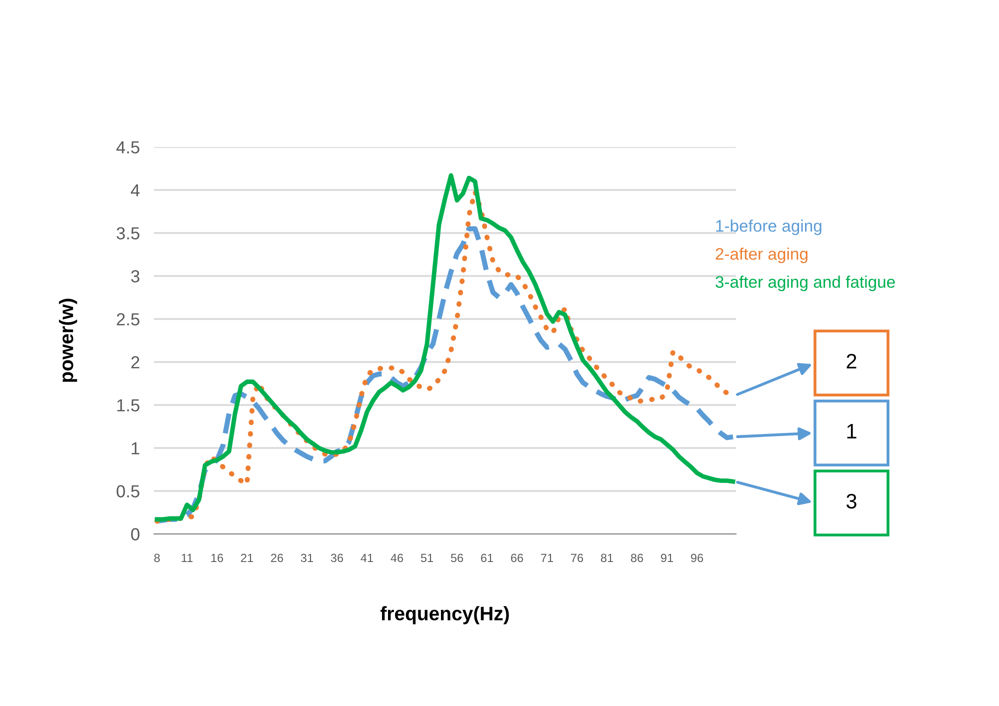  I want to click on x-tick-label: 51, so click(426, 558).